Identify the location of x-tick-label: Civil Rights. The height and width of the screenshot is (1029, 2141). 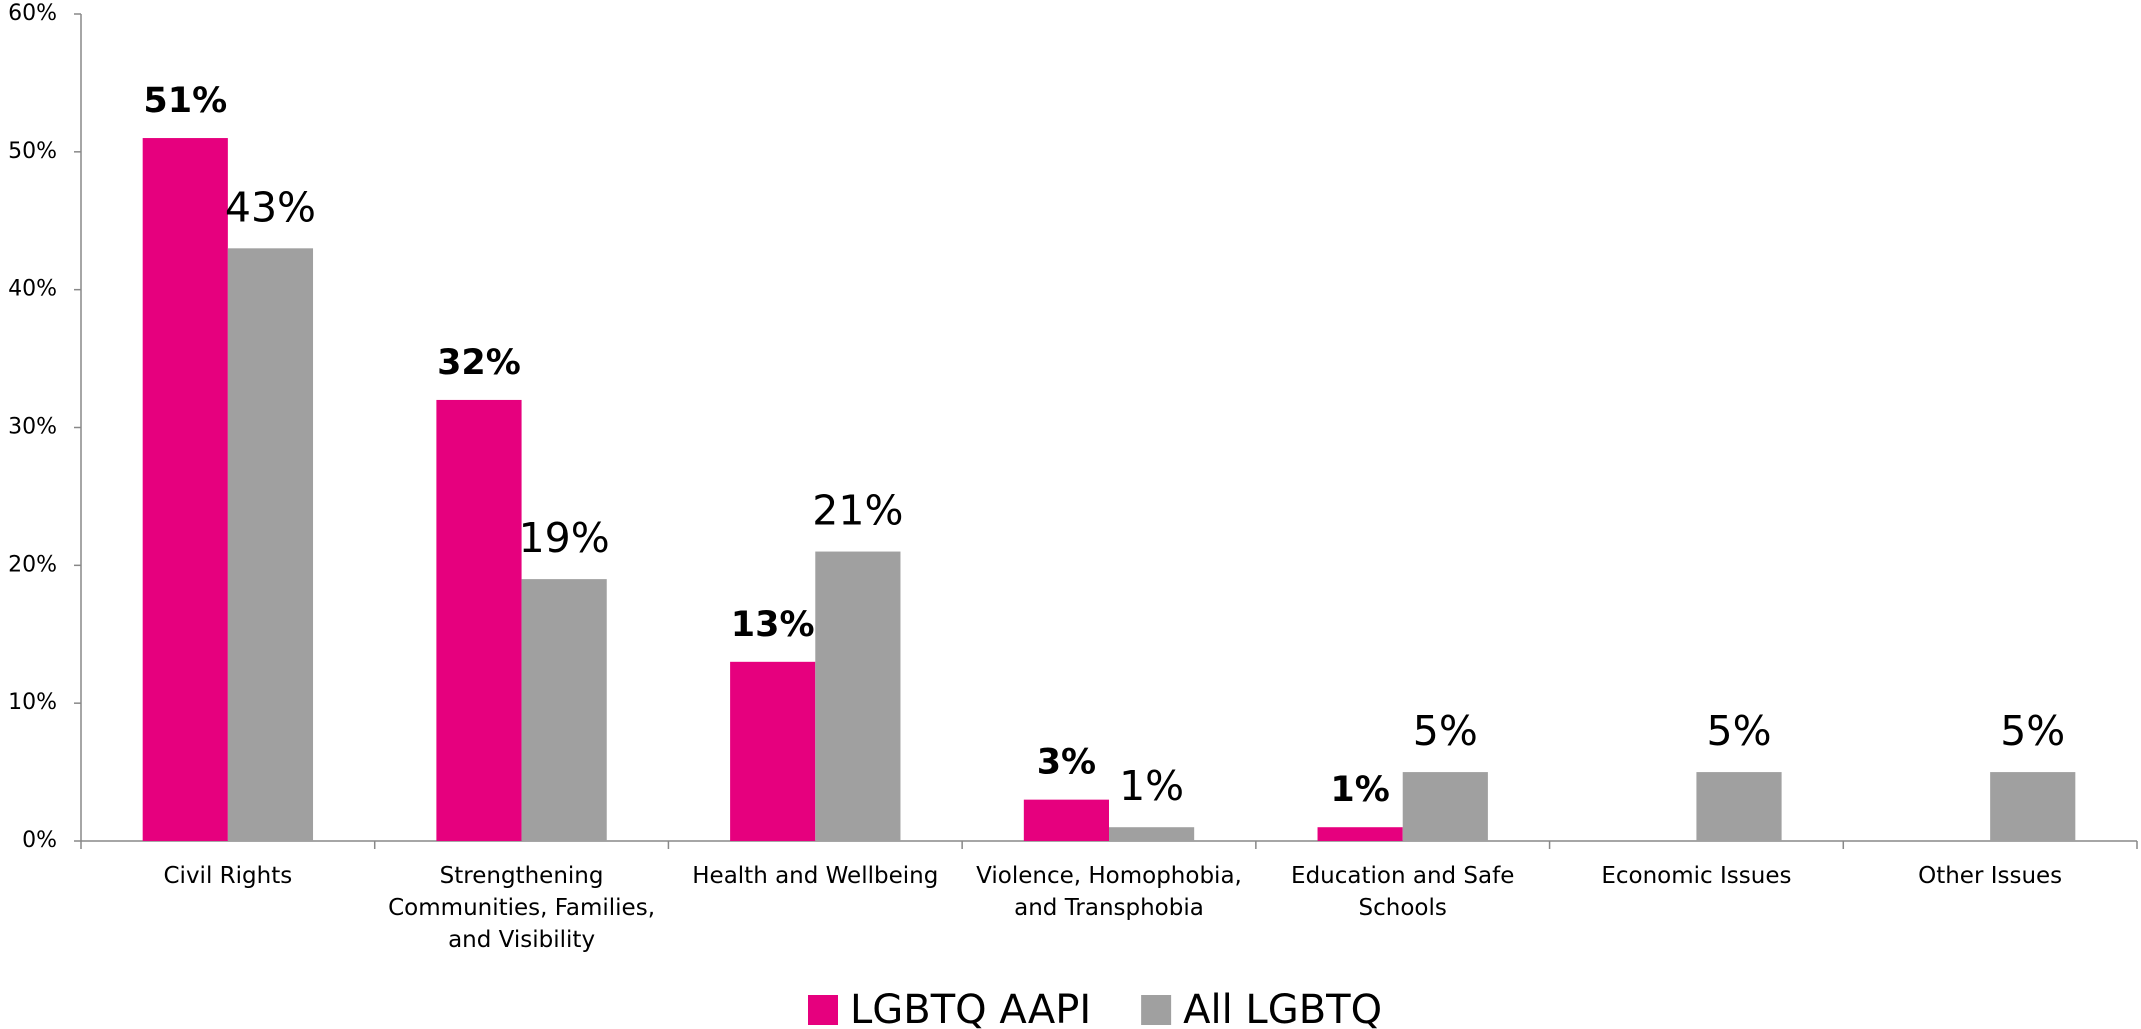
(228, 876).